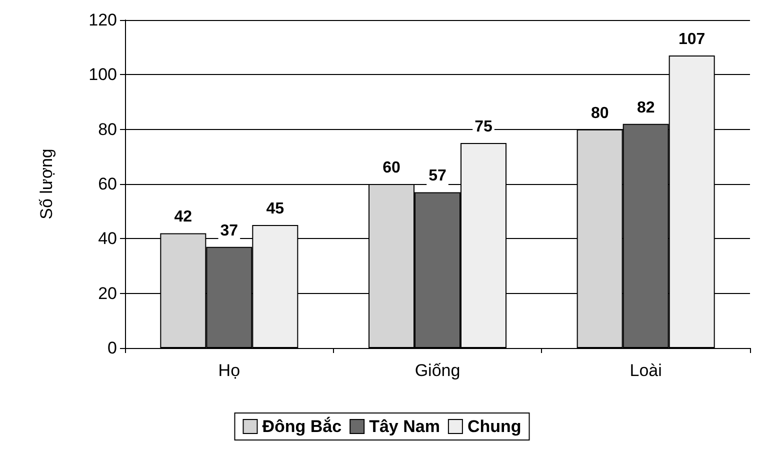 This screenshot has height=458, width=764. What do you see at coordinates (229, 231) in the screenshot?
I see `data-label: 37` at bounding box center [229, 231].